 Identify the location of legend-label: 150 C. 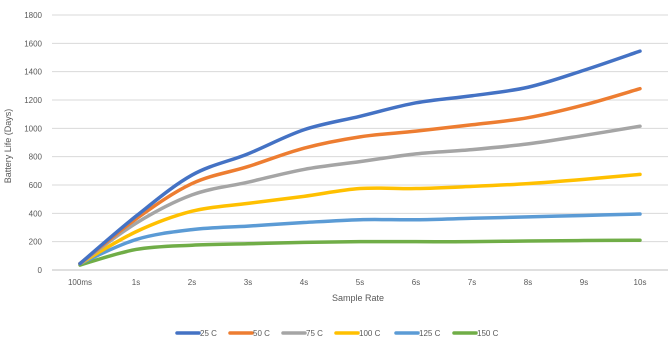
(488, 333).